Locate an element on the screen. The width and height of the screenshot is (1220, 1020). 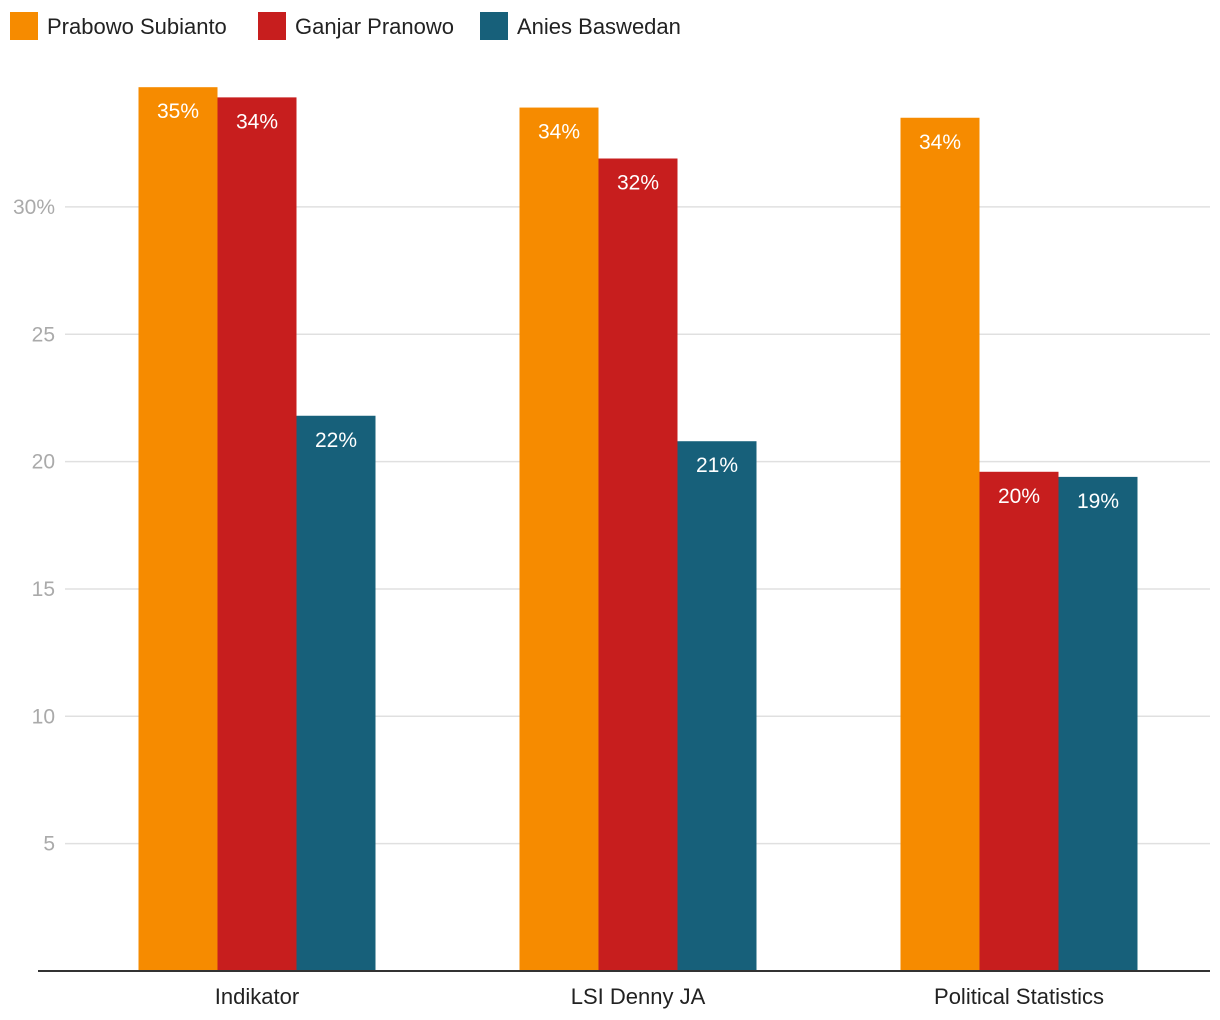
x-category-label: Indikator is located at coordinates (257, 996).